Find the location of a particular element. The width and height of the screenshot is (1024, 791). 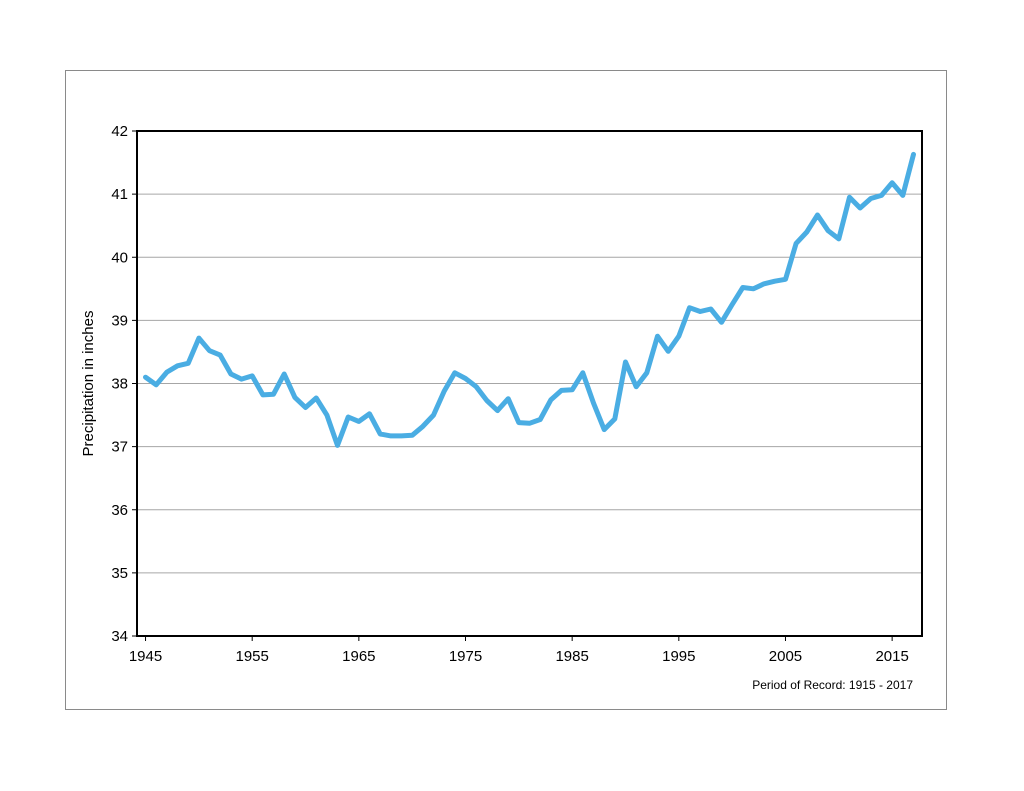

x-tick-label: 2015 is located at coordinates (891, 656).